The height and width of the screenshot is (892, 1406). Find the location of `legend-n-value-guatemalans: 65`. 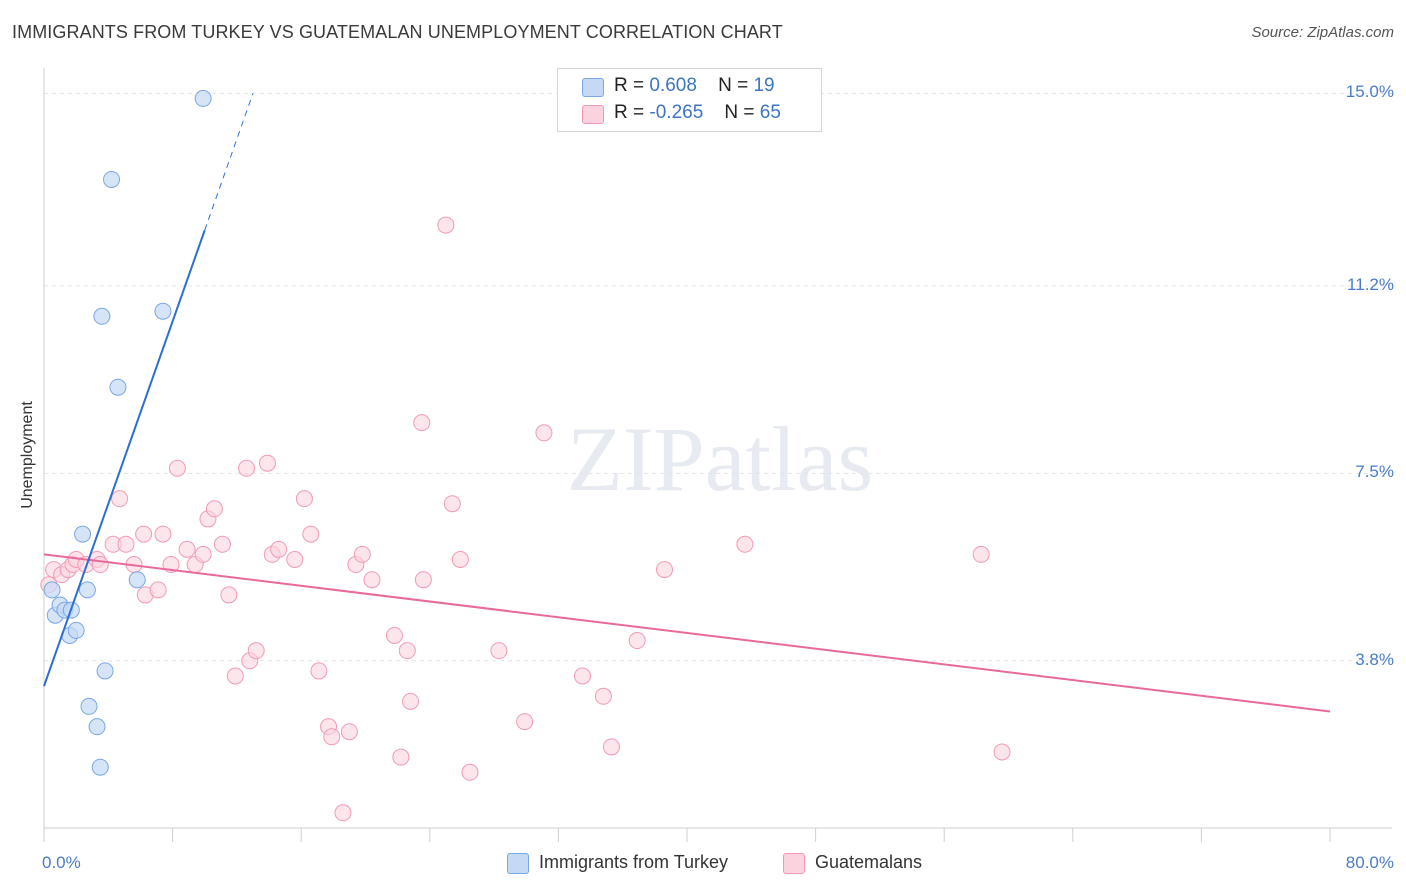

legend-n-value-guatemalans: 65 is located at coordinates (770, 112).